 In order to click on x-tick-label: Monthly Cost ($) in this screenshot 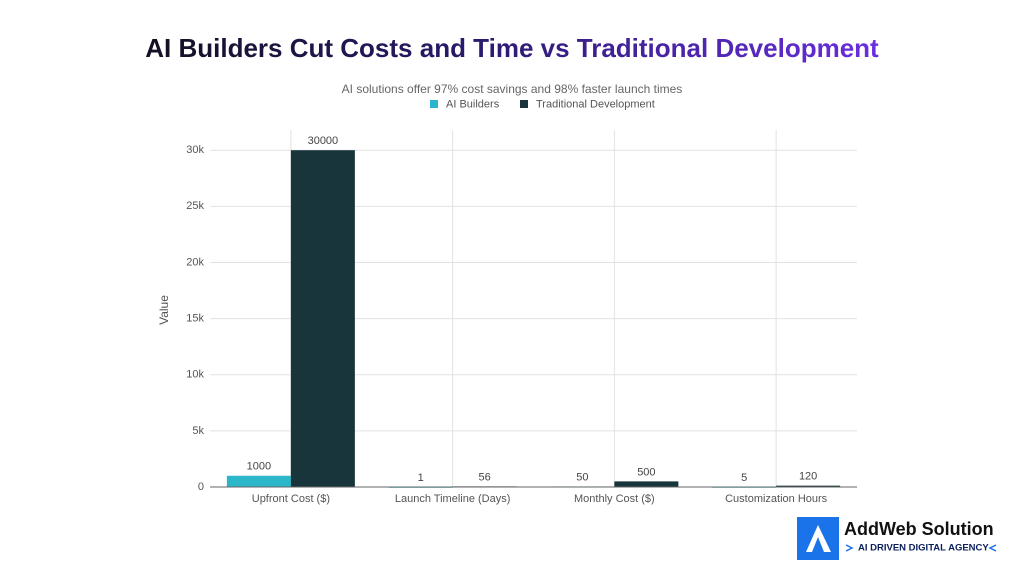, I will do `click(614, 499)`.